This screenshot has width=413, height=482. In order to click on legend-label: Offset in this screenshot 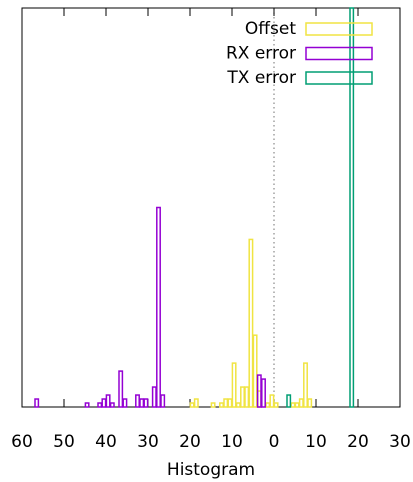, I will do `click(270, 29)`.